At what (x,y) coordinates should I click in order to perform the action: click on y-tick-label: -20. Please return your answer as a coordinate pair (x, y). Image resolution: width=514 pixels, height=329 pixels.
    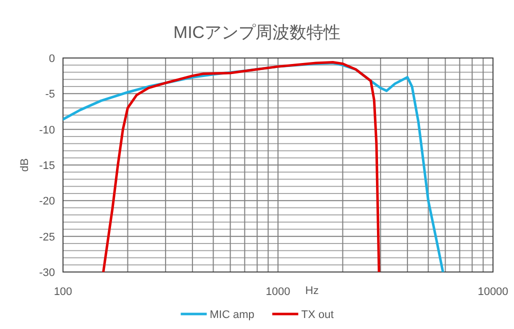
    Looking at the image, I should click on (47, 202).